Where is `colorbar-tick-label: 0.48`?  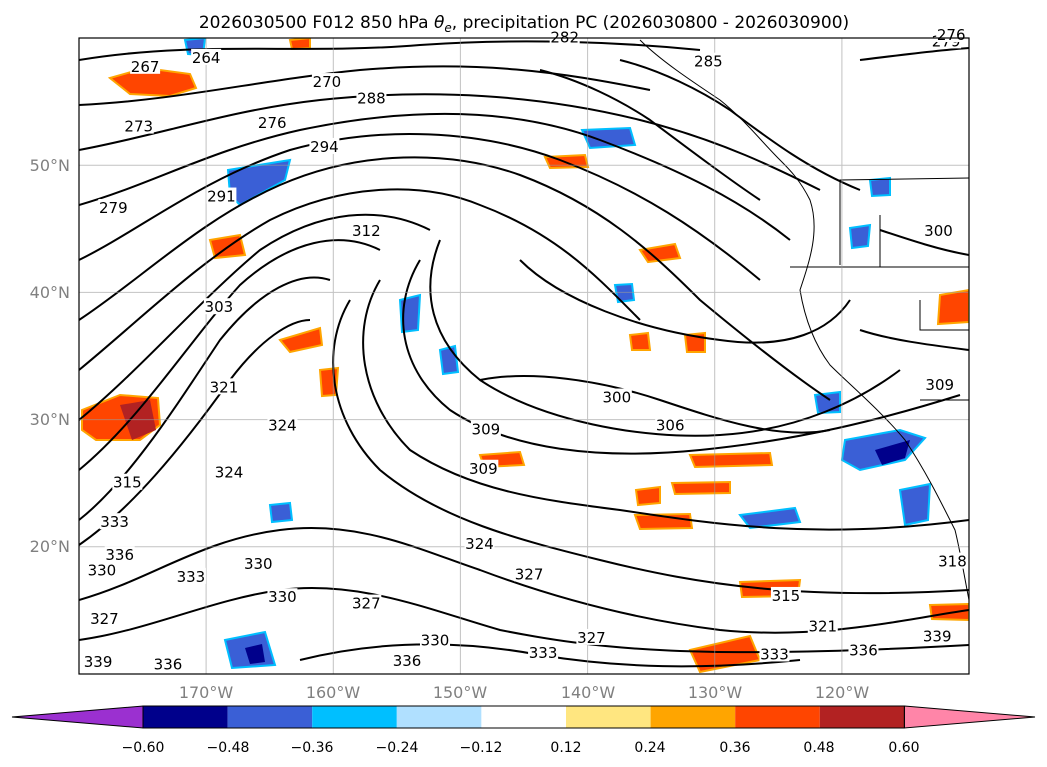 colorbar-tick-label: 0.48 is located at coordinates (818, 748).